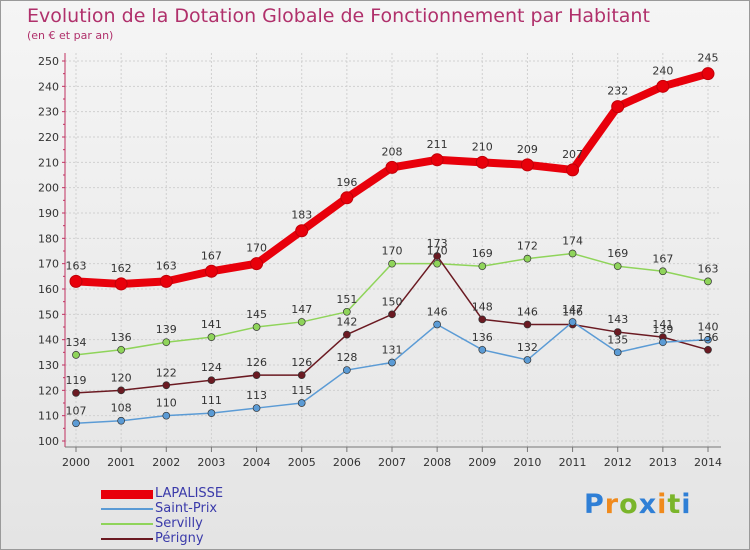  What do you see at coordinates (76, 342) in the screenshot?
I see `data-label-servilly: 134` at bounding box center [76, 342].